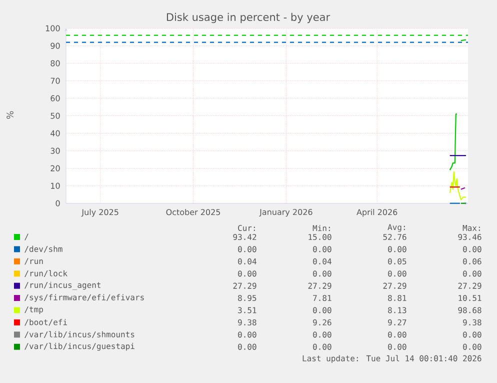 The image size is (497, 383). I want to click on y-tick-label: 10, so click(55, 185).